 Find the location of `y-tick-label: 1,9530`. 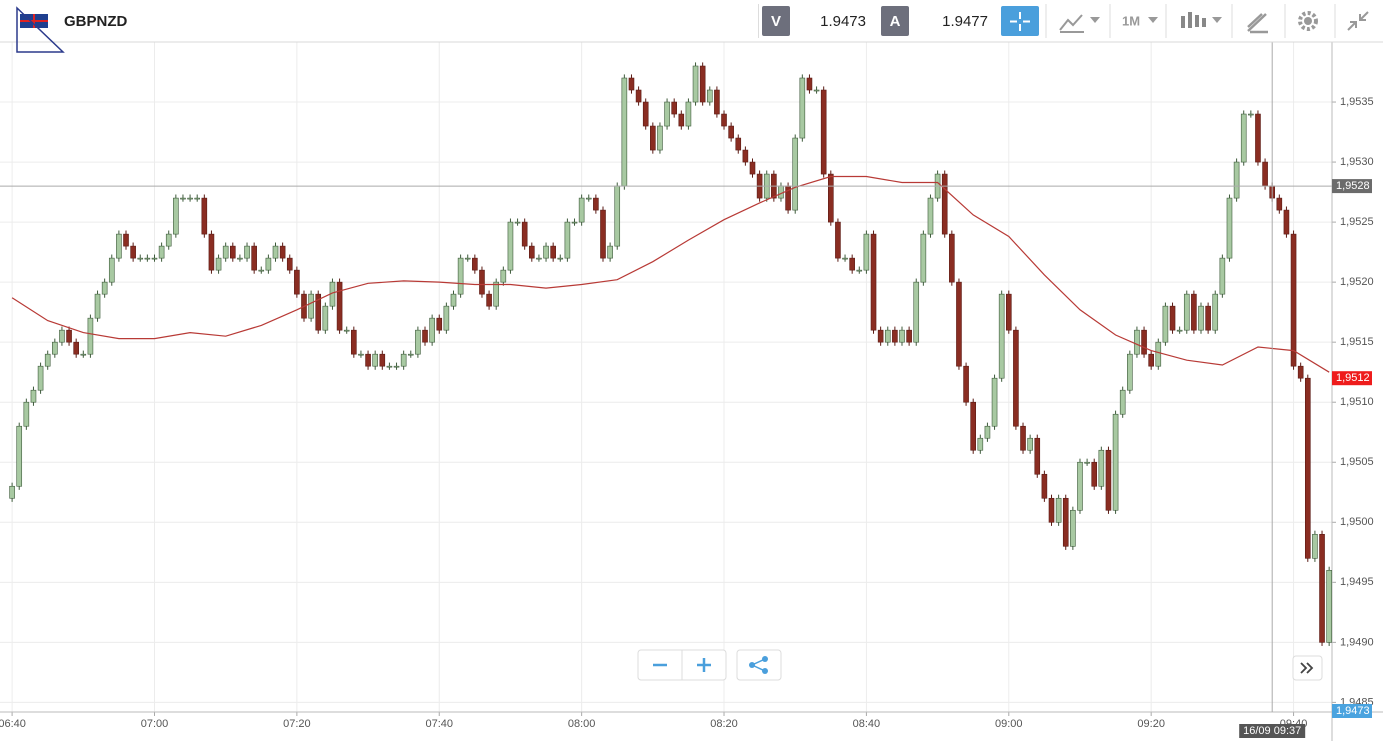

y-tick-label: 1,9530 is located at coordinates (1357, 162).